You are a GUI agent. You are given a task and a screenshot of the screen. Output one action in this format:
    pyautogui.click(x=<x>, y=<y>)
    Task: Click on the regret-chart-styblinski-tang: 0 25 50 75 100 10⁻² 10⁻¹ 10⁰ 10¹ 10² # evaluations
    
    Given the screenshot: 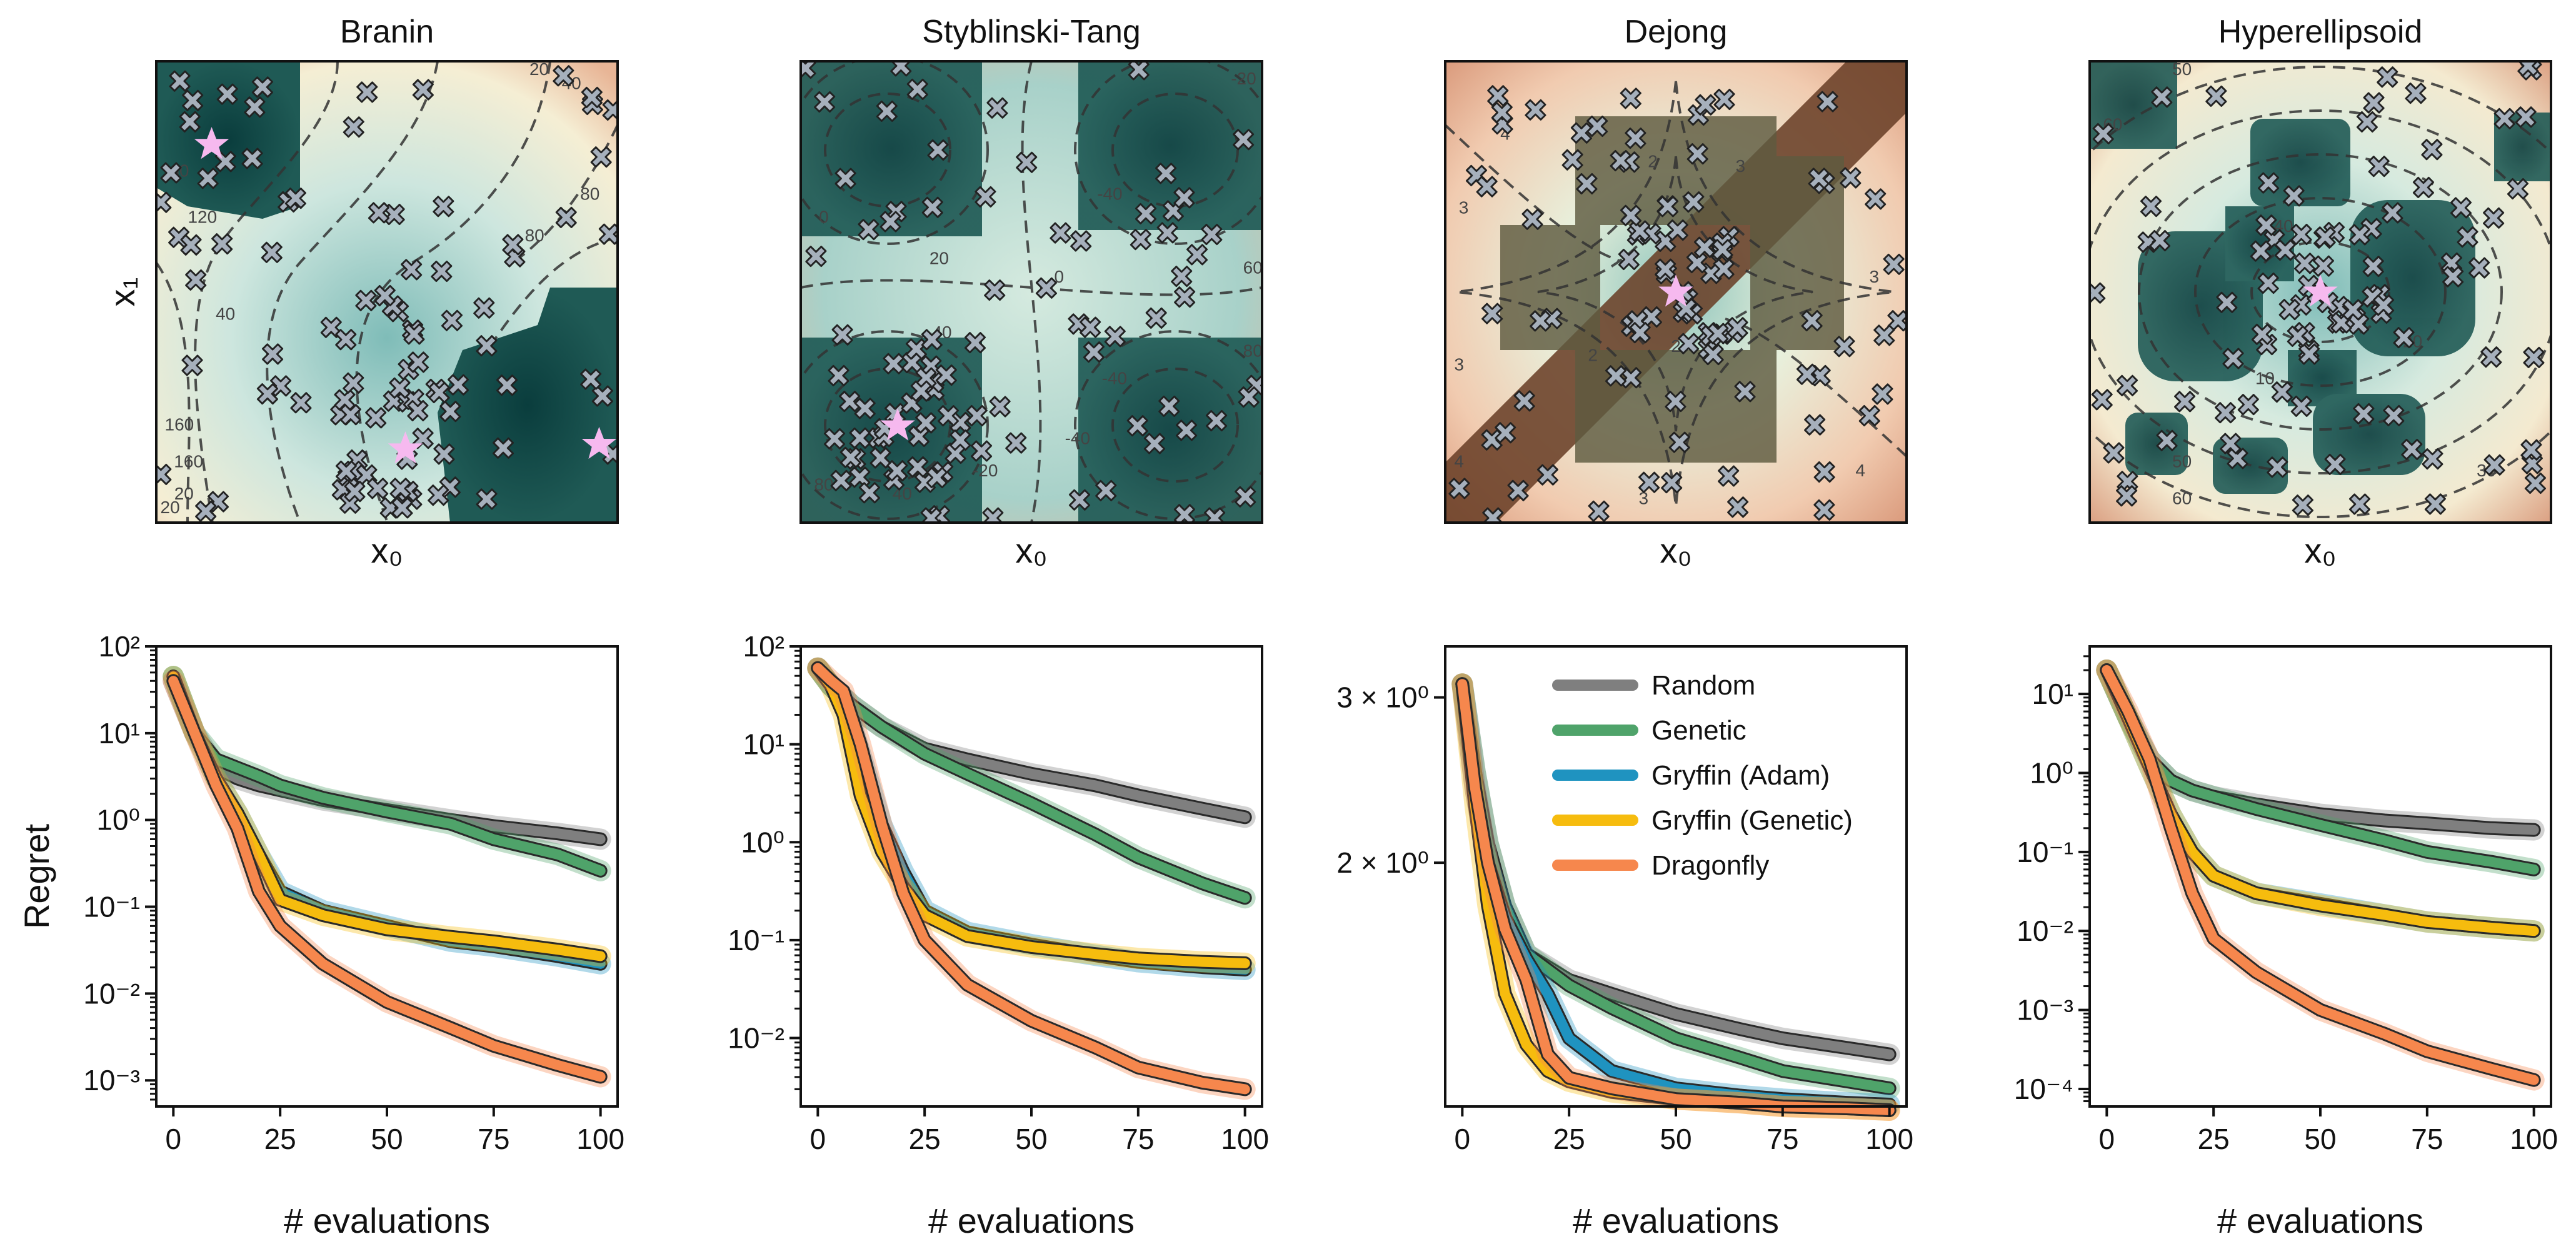 What is the action you would take?
    pyautogui.click(x=998, y=935)
    